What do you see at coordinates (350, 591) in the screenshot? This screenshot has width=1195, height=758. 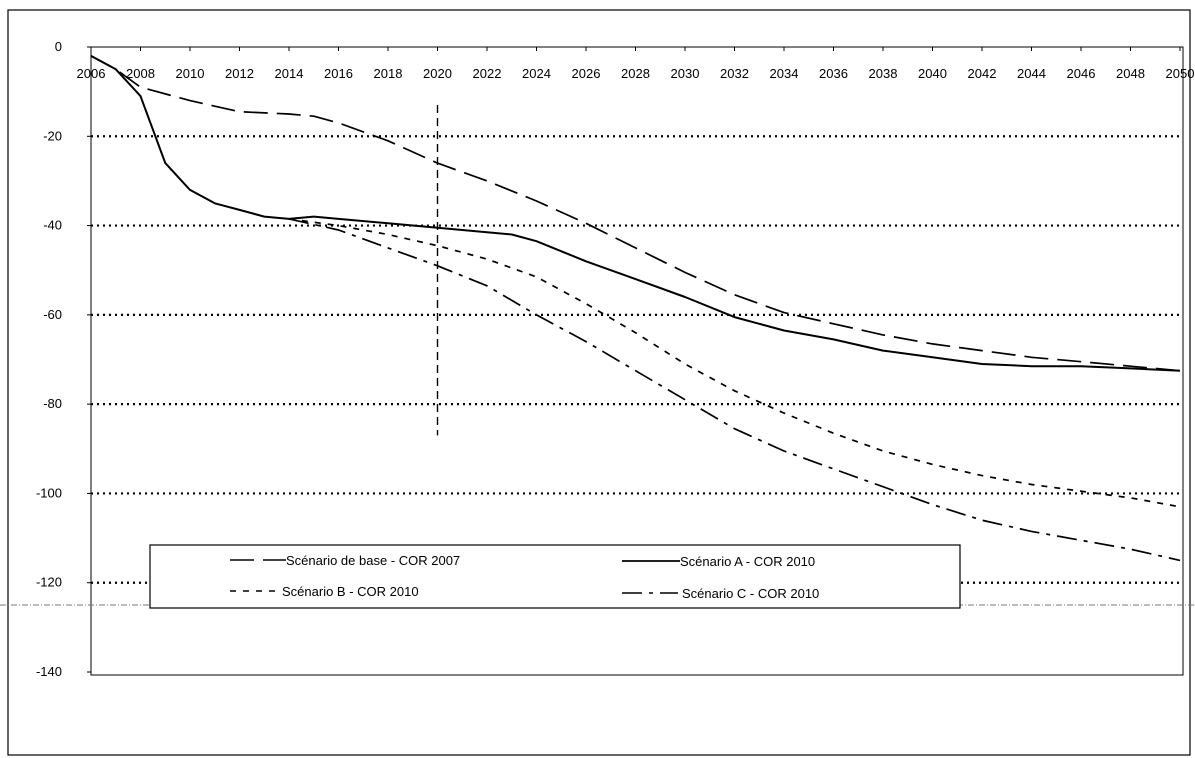 I see `legend-label-b: Scénario B - COR 2010` at bounding box center [350, 591].